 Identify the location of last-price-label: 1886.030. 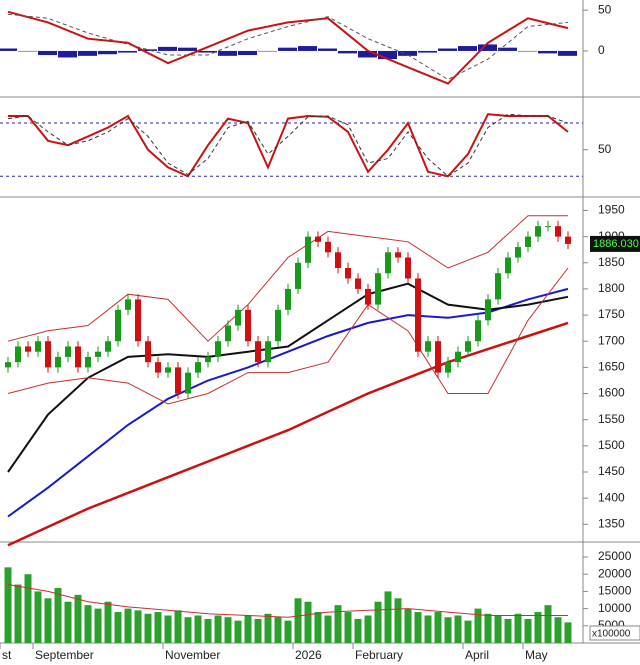
(616, 244).